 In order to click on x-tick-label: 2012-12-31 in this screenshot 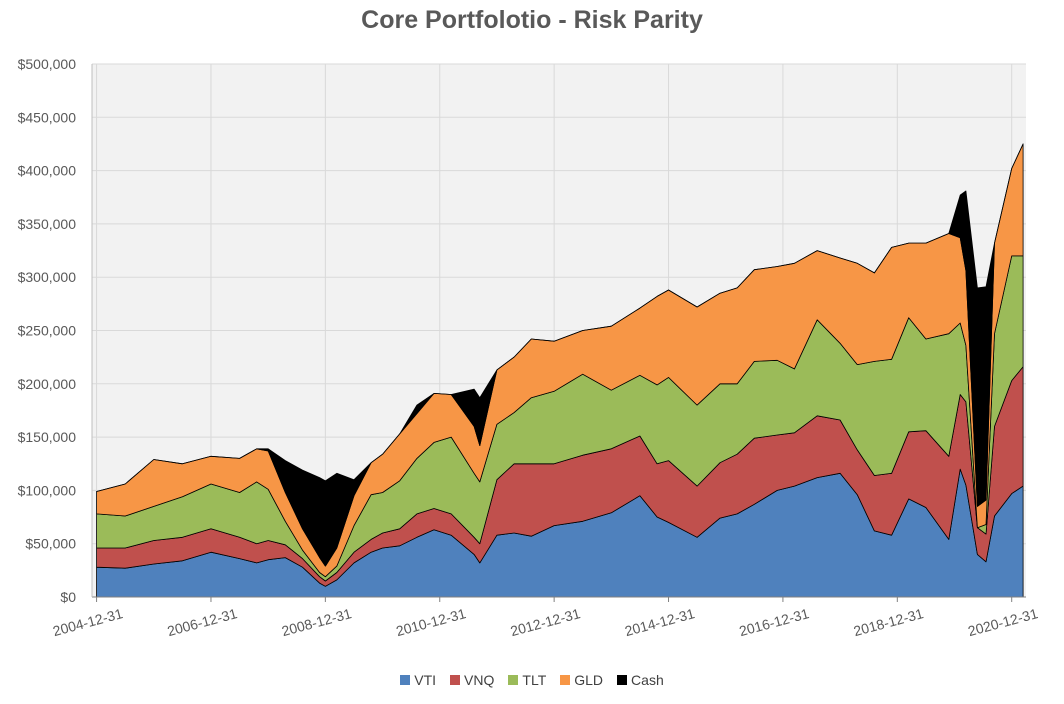, I will do `click(546, 622)`.